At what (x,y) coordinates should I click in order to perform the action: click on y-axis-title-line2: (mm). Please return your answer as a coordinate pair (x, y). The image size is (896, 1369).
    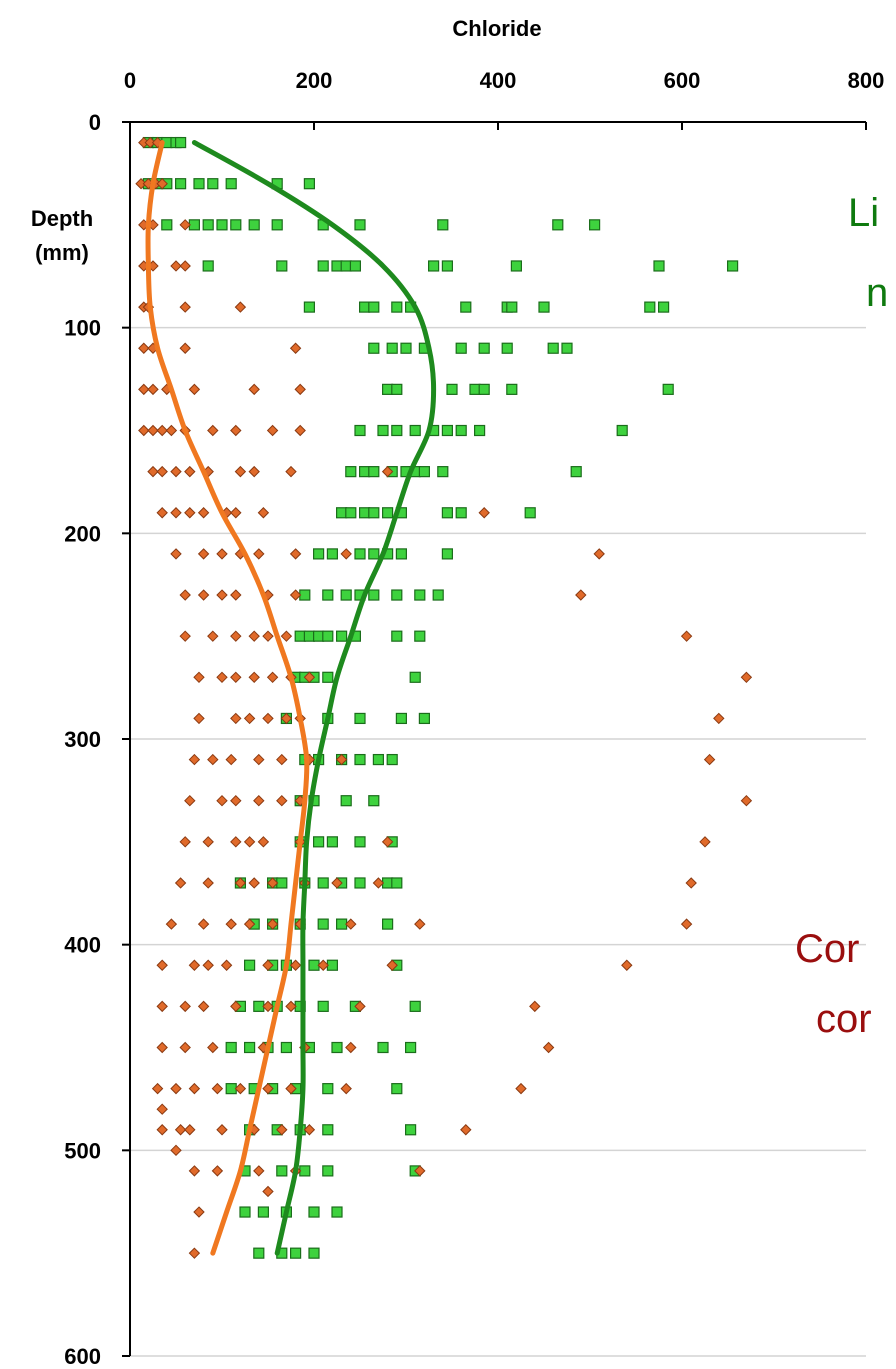
    Looking at the image, I should click on (62, 252).